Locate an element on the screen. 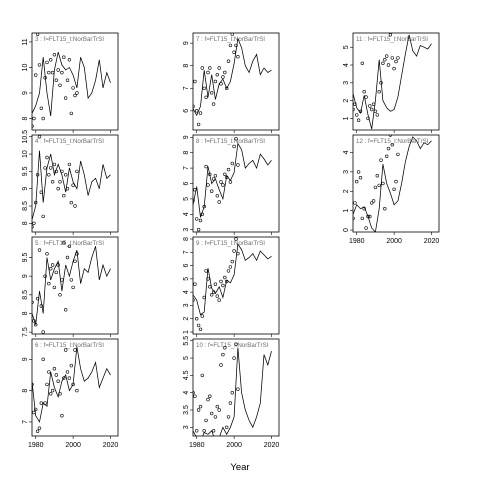 Image resolution: width=480 pixels, height=480 pixels. panel-title: 10 : f=FLT15_l:NorBarTrSI is located at coordinates (232, 345).